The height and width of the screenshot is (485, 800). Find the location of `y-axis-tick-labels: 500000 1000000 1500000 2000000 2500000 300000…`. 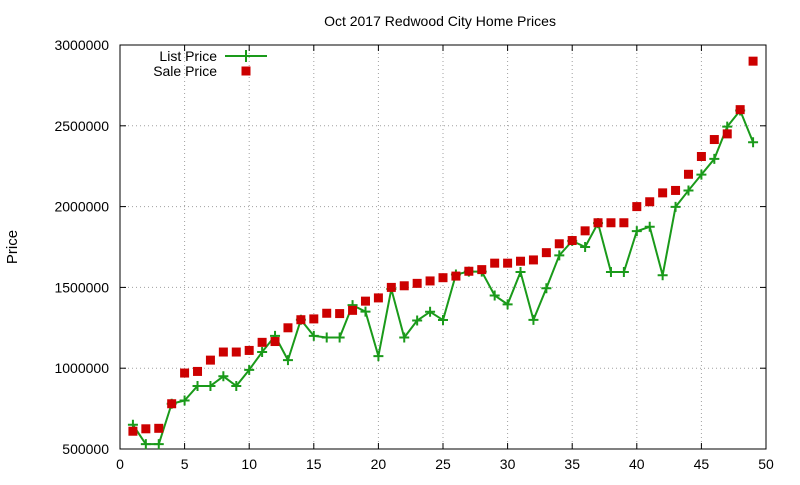

y-axis-tick-labels: 500000 1000000 1500000 2000000 2500000 300000… is located at coordinates (81, 247).